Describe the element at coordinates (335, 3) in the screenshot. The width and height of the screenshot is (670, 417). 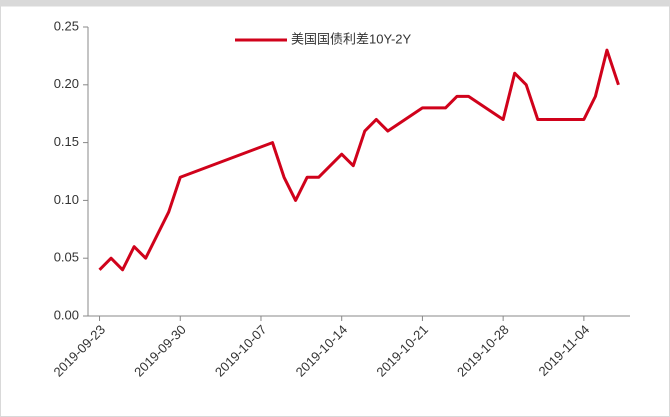
I see `top-band` at that location.